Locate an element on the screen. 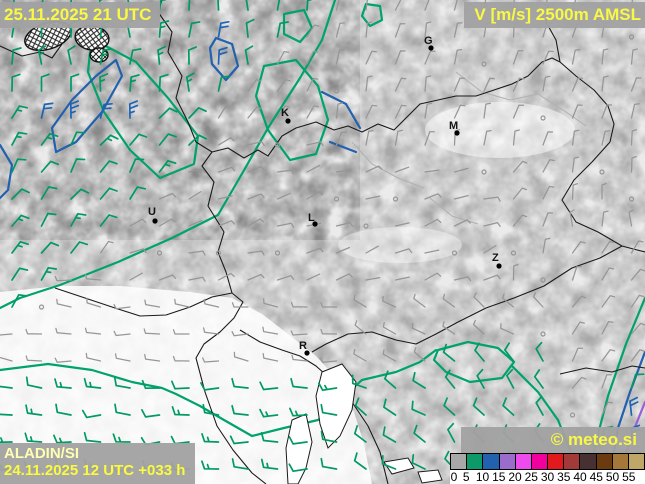 This screenshot has height=484, width=645. model-run-label: ALADIN/SI 24.11.2025 12 UTC +033 h is located at coordinates (98, 463).